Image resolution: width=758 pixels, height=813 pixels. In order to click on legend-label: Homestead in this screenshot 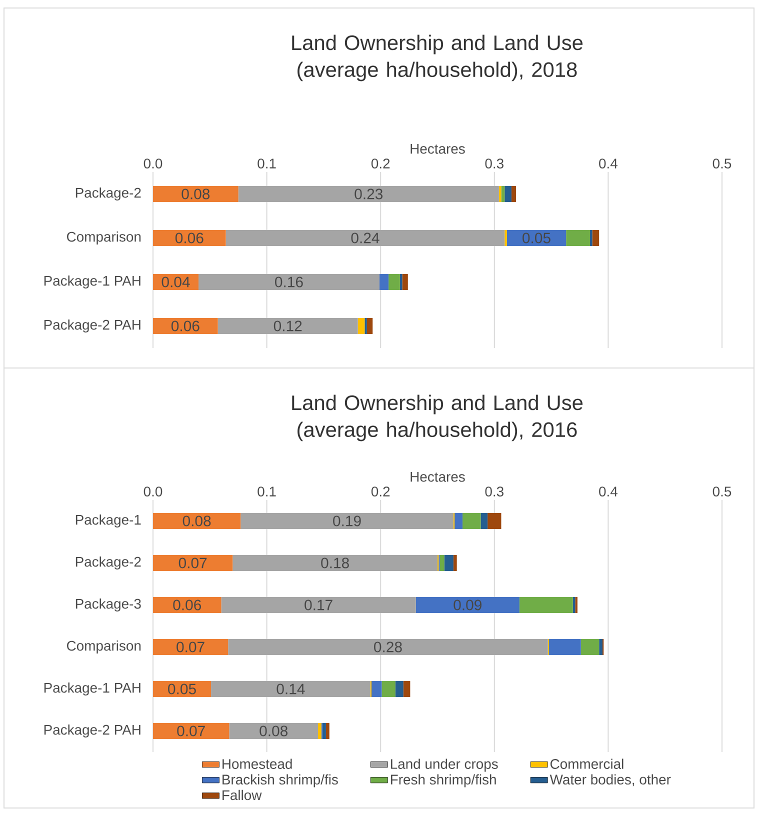, I will do `click(257, 763)`.